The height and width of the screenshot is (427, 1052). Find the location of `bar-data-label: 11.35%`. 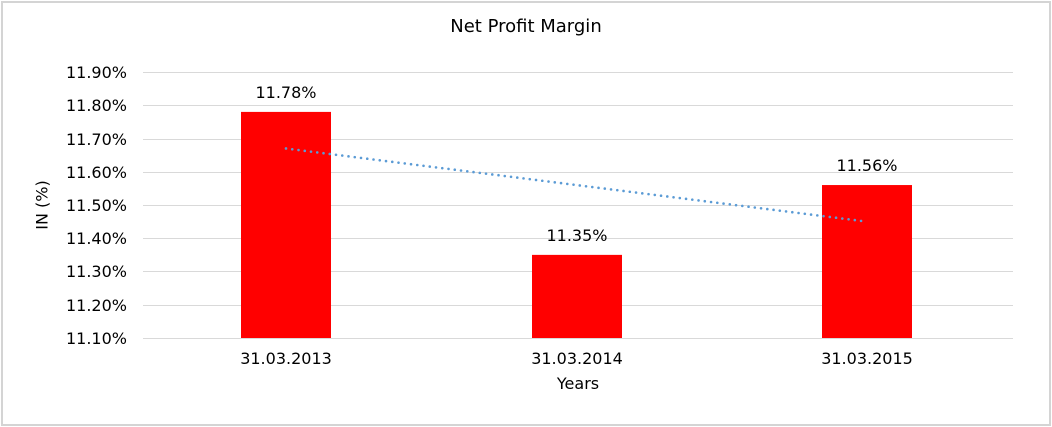

bar-data-label: 11.35% is located at coordinates (577, 235).